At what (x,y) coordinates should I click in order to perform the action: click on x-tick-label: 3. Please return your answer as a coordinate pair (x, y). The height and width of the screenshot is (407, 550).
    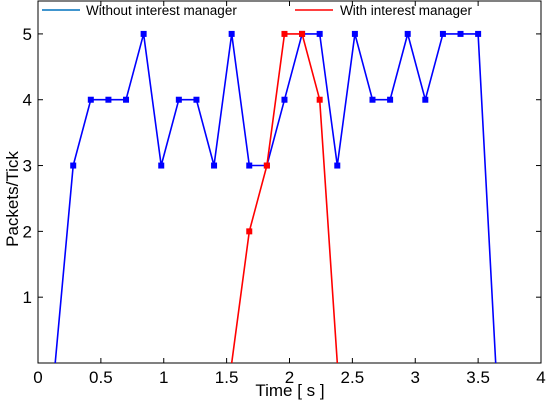
    Looking at the image, I should click on (415, 377).